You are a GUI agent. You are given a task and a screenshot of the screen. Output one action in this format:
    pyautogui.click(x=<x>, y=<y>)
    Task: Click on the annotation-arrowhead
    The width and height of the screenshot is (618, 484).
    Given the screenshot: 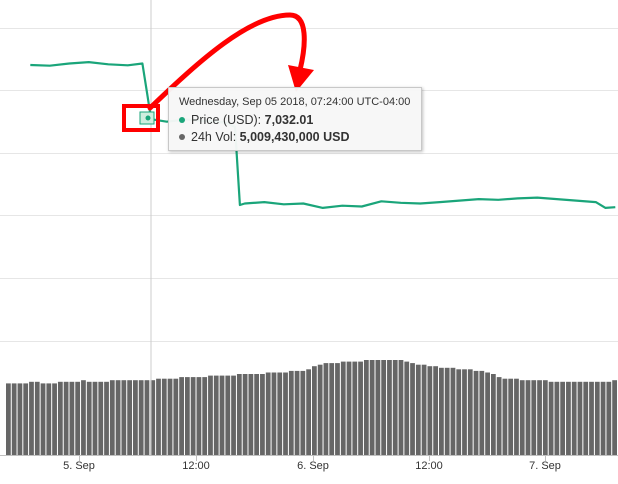 What is the action you would take?
    pyautogui.click(x=301, y=78)
    